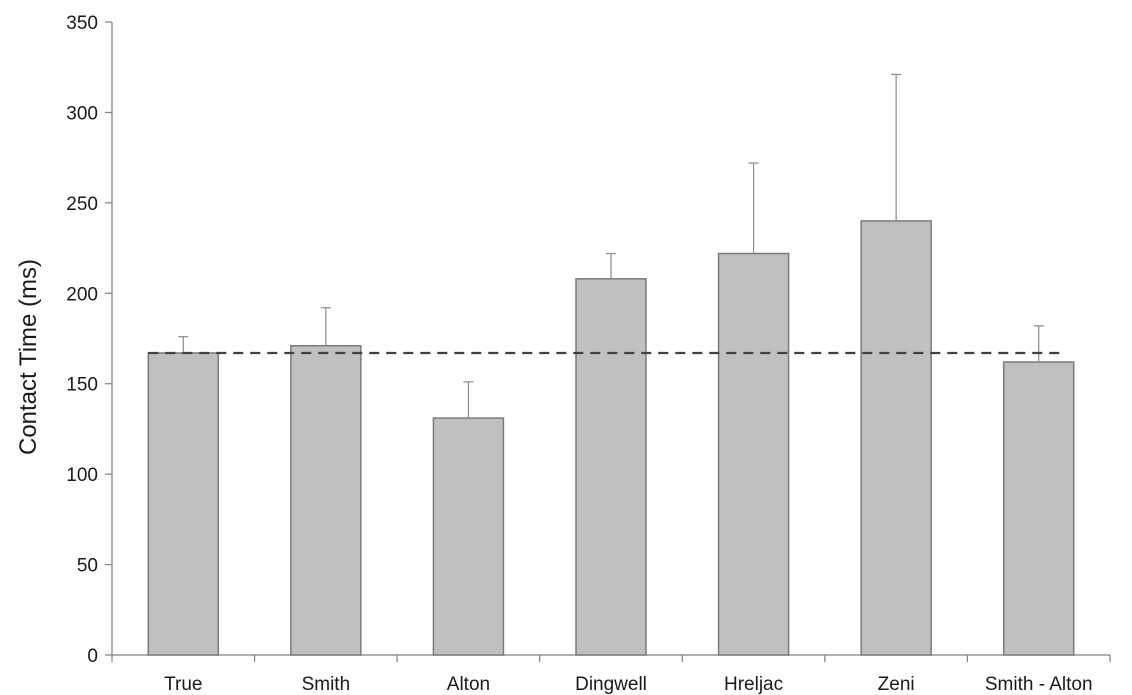 The width and height of the screenshot is (1132, 695). I want to click on bar-smith-alton, so click(1038, 508).